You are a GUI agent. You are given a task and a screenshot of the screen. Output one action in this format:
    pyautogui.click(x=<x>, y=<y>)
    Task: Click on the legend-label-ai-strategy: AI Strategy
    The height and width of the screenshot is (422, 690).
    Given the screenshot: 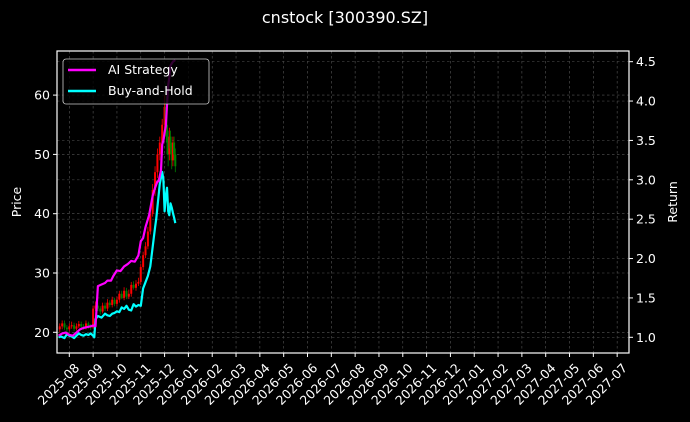 What is the action you would take?
    pyautogui.click(x=143, y=69)
    